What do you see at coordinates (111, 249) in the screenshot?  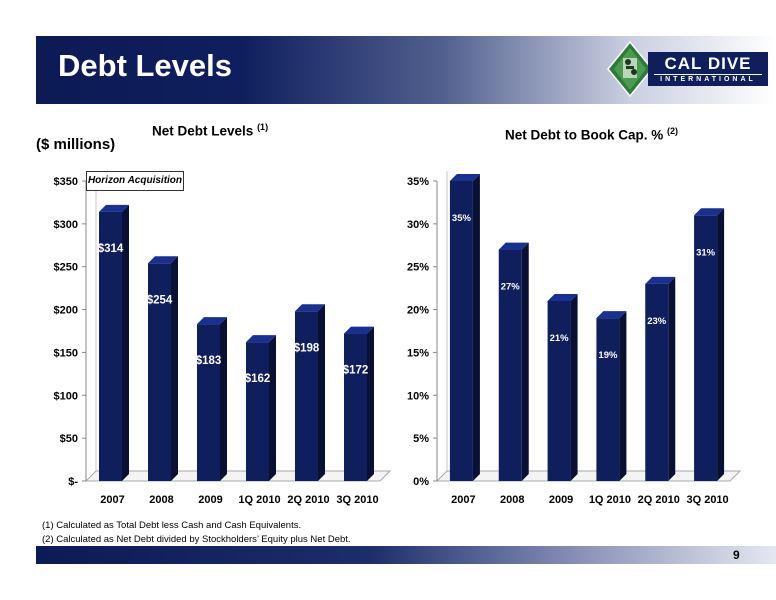 I see `data-label: $314` at bounding box center [111, 249].